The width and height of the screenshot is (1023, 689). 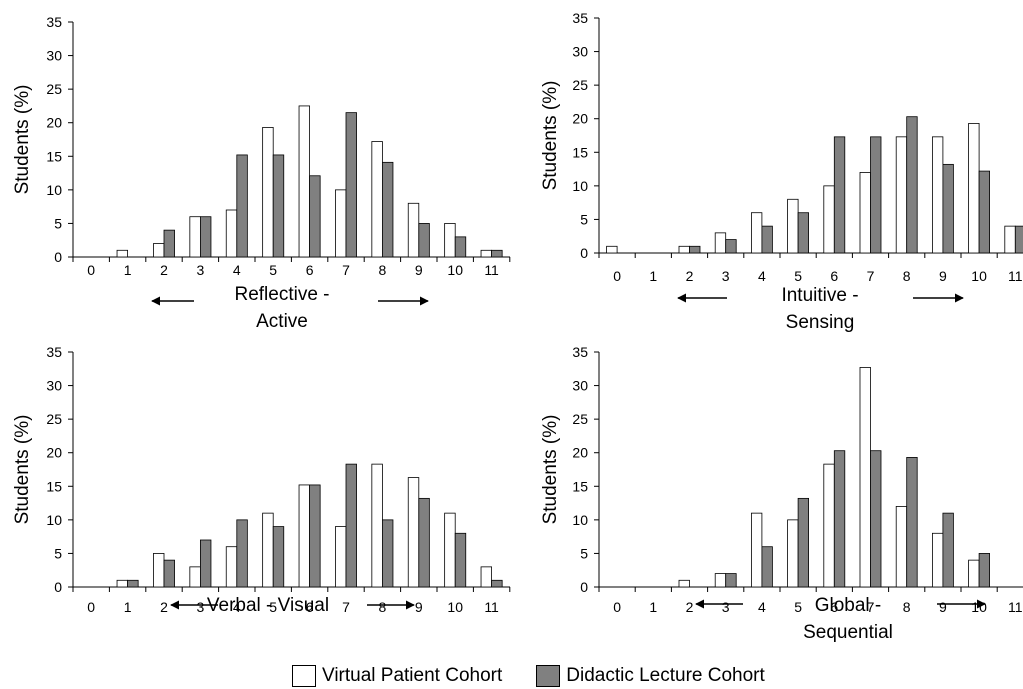 I want to click on y-tick-label: 25, so click(x=54, y=89).